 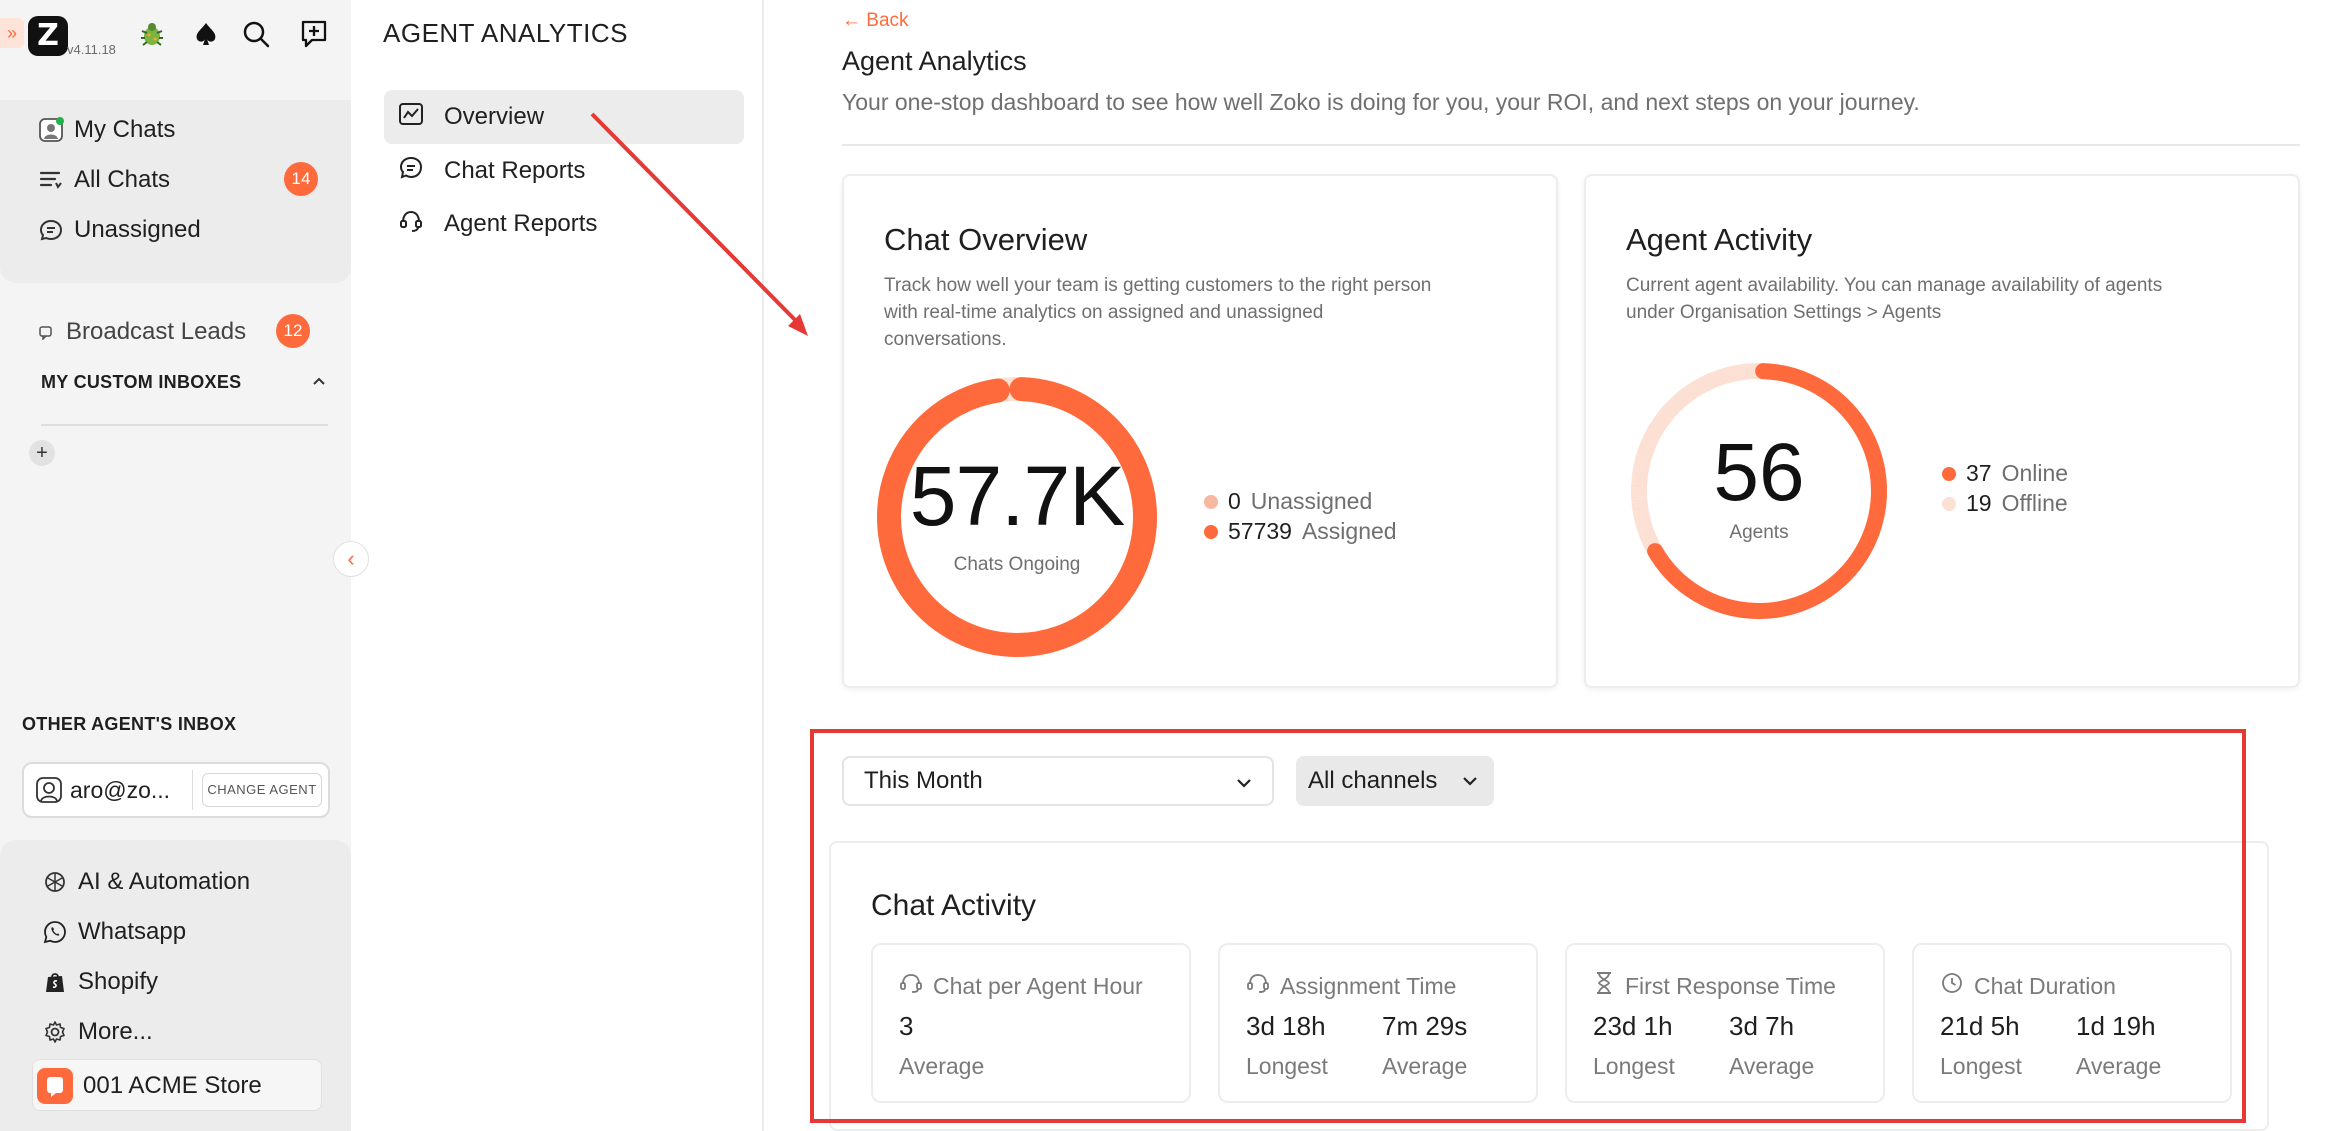 What do you see at coordinates (851, 20) in the screenshot?
I see `arrow-left-icon: ←` at bounding box center [851, 20].